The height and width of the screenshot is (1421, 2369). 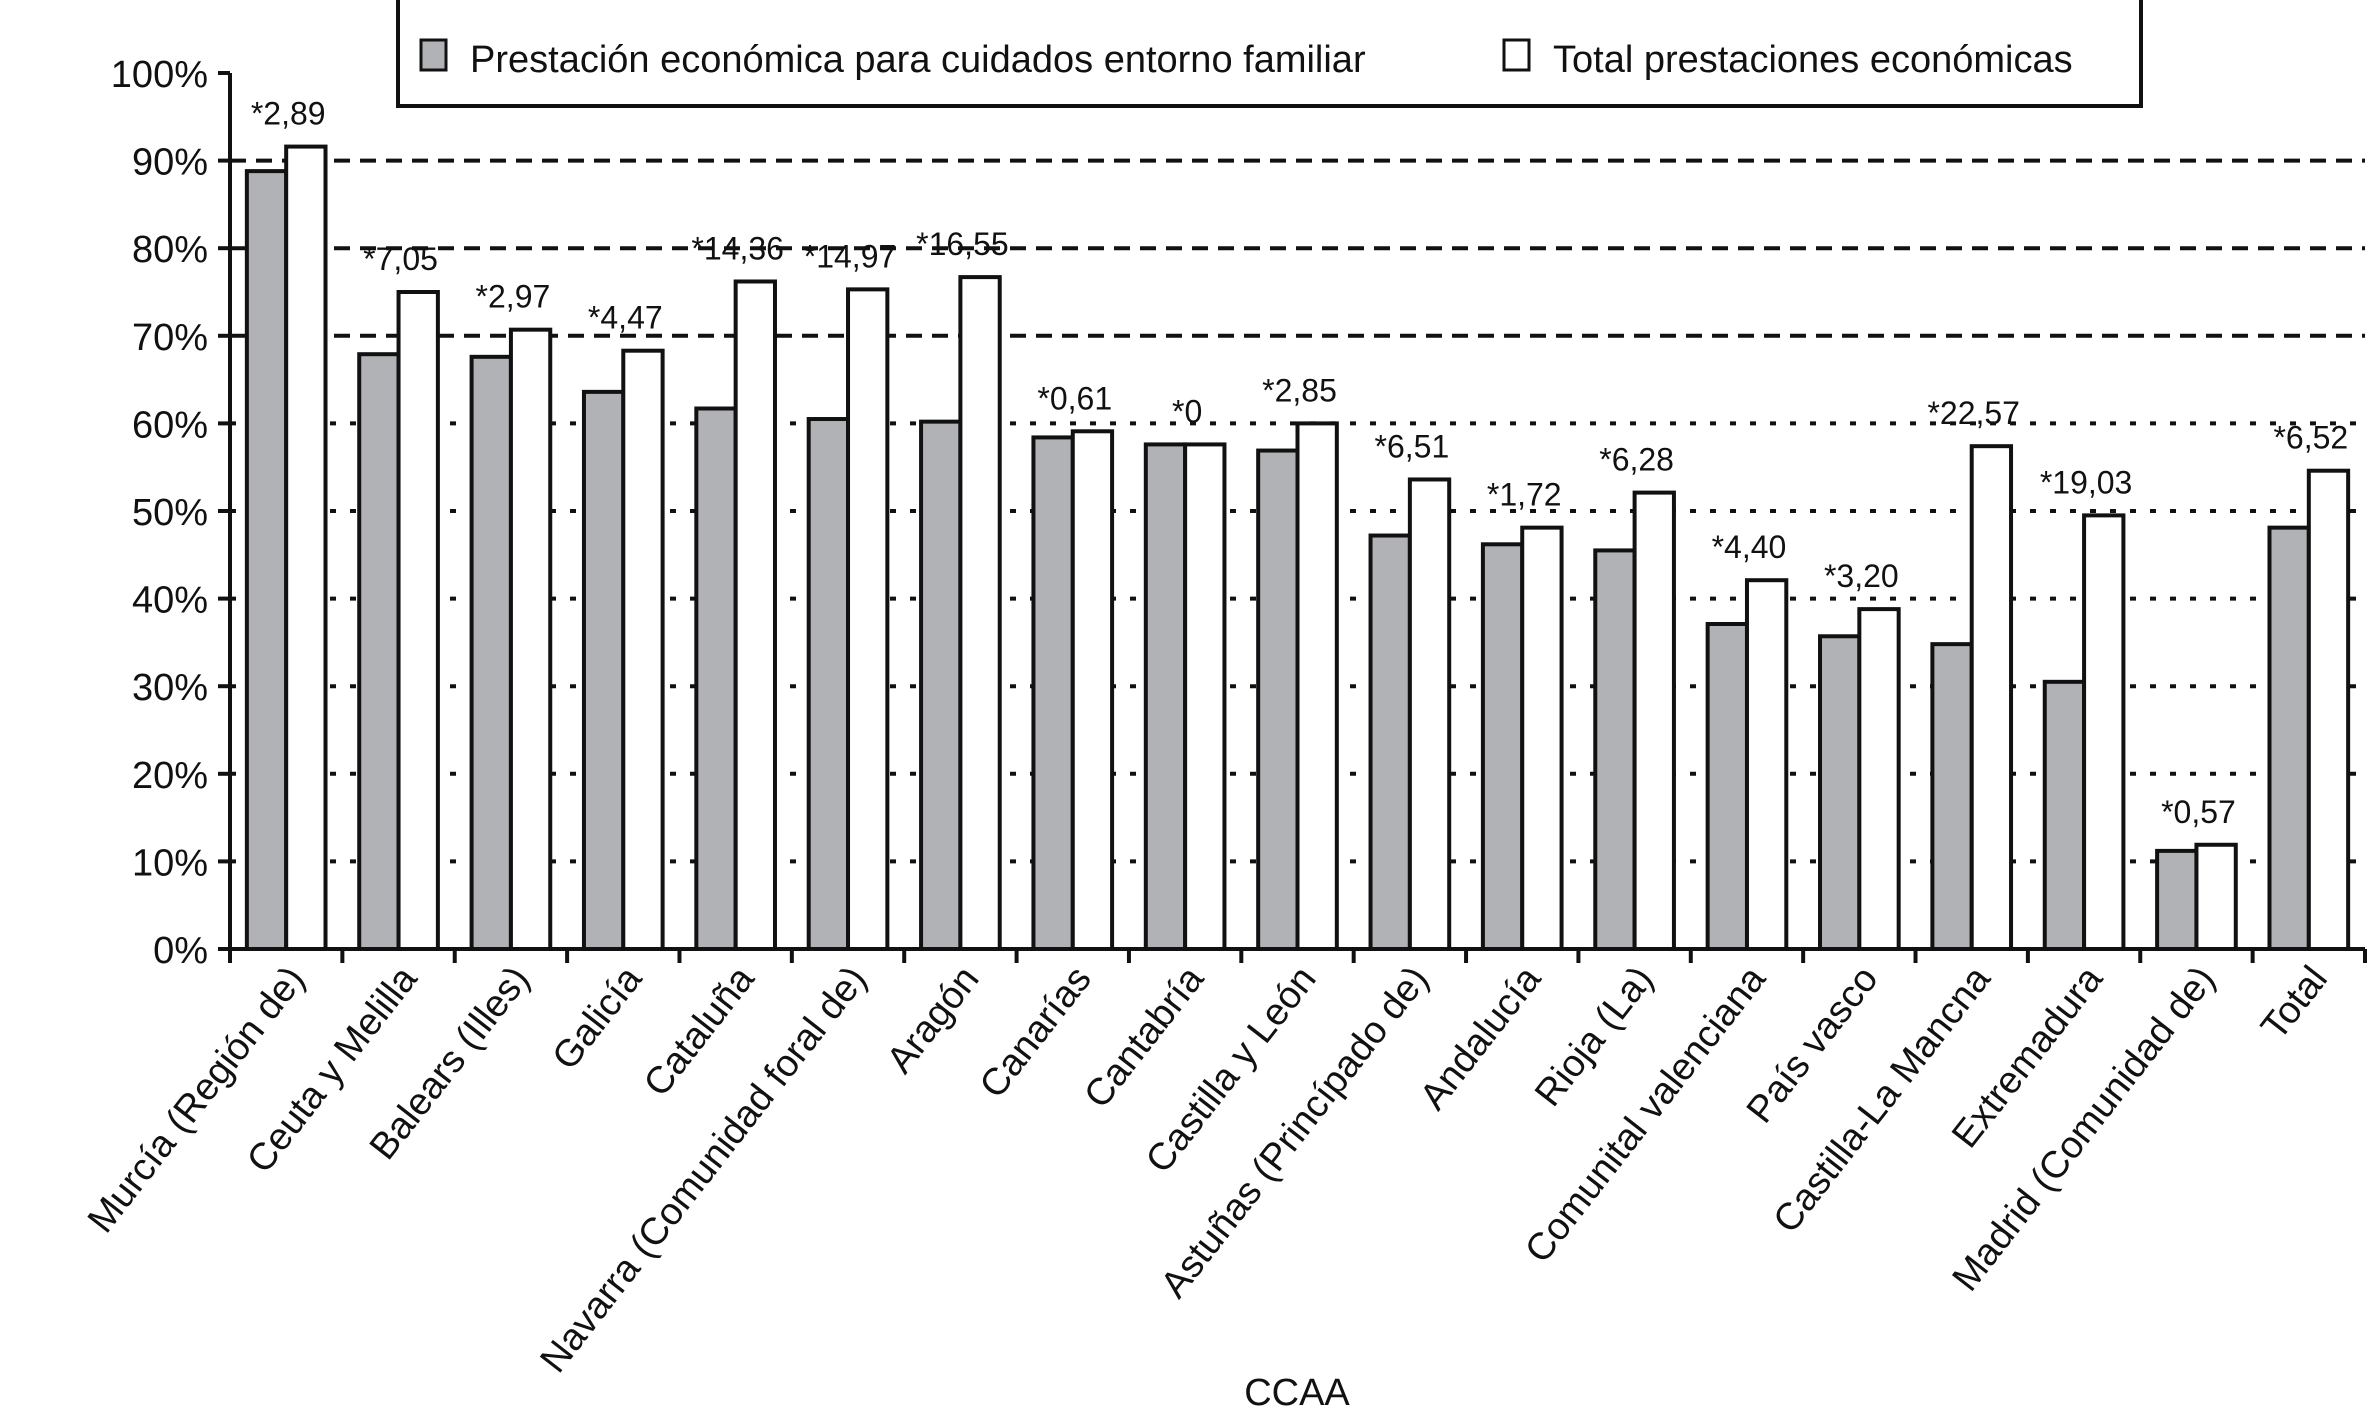 What do you see at coordinates (2294, 1003) in the screenshot?
I see `x-tick-label: Total` at bounding box center [2294, 1003].